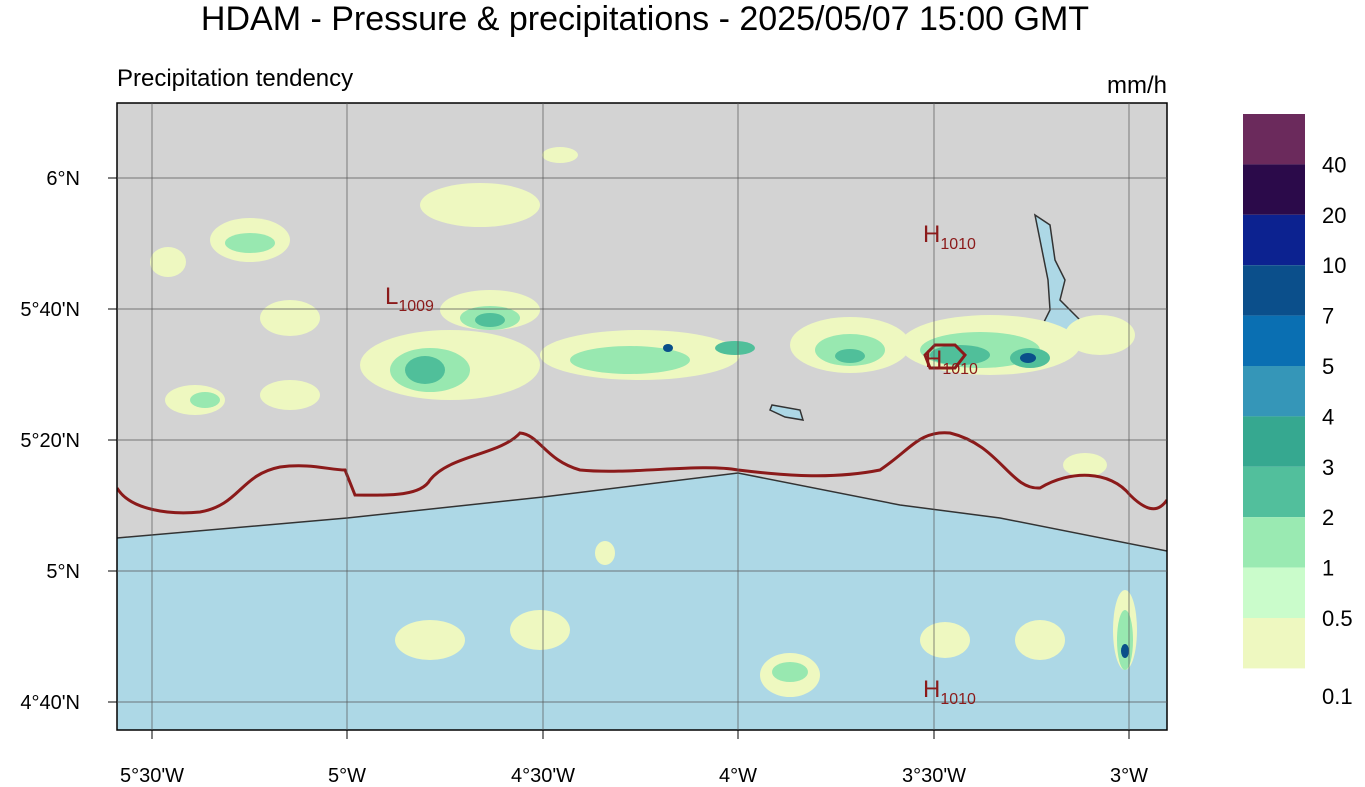 The width and height of the screenshot is (1365, 787). I want to click on legend-label: 3, so click(1328, 467).